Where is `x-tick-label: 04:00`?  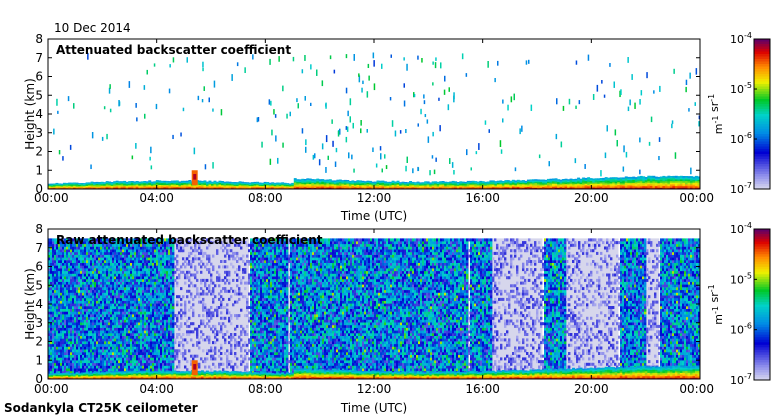
x-tick-label: 04:00 is located at coordinates (156, 389).